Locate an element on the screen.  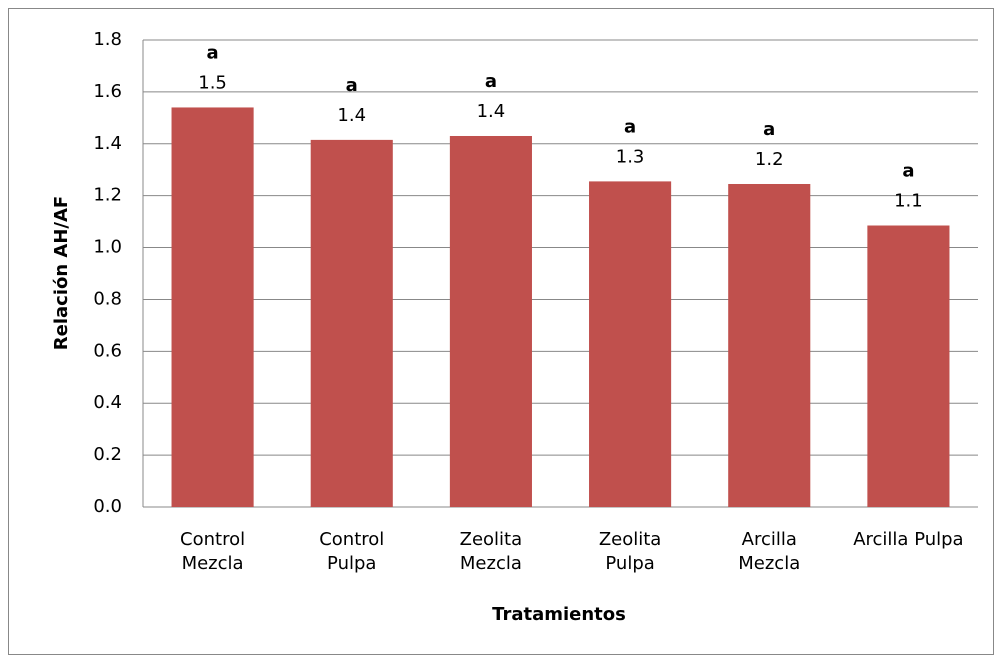
value-label: 1.1 is located at coordinates (908, 201).